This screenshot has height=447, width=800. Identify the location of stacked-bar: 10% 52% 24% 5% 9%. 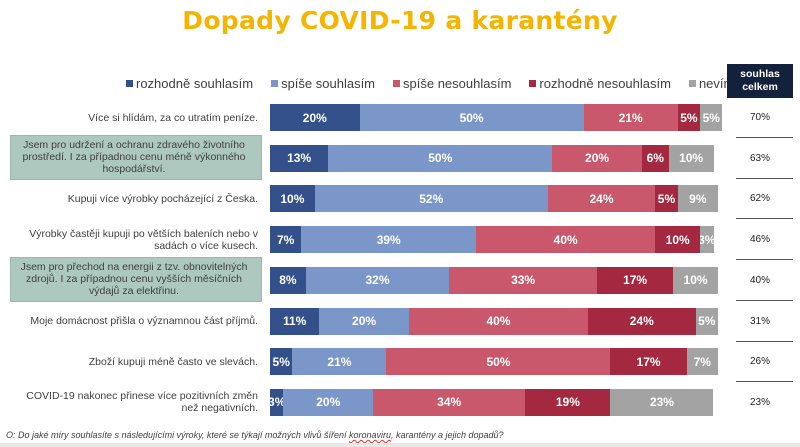
(494, 199).